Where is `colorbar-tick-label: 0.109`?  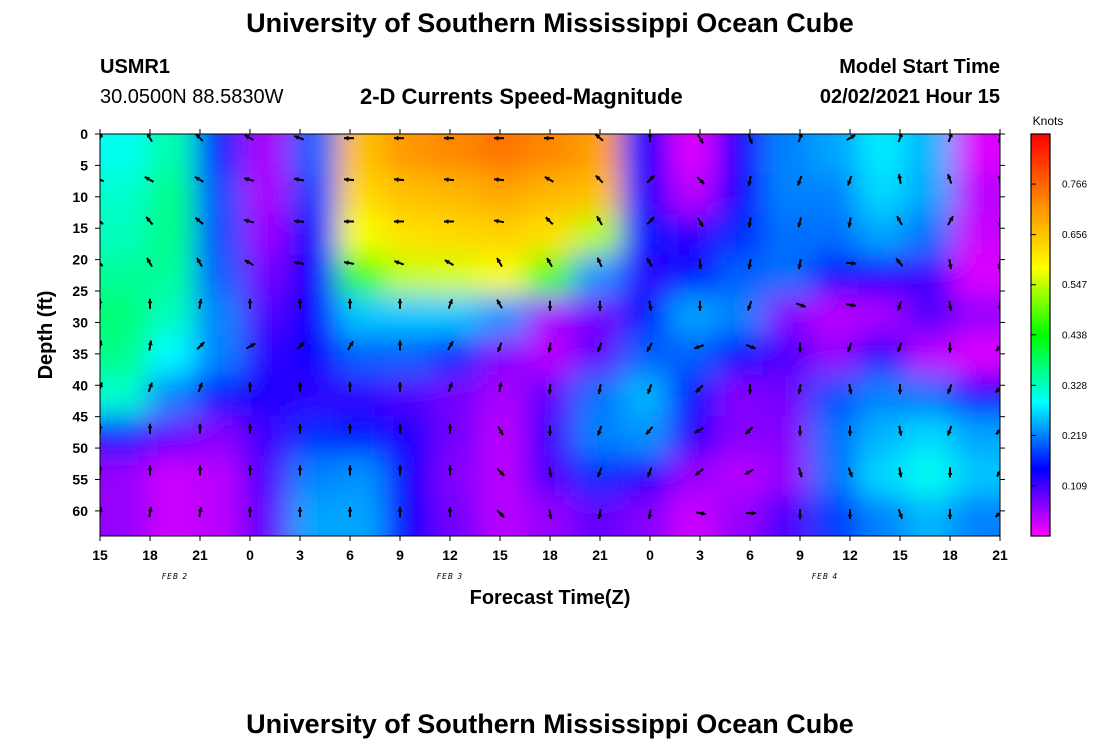
colorbar-tick-label: 0.109 is located at coordinates (1074, 486).